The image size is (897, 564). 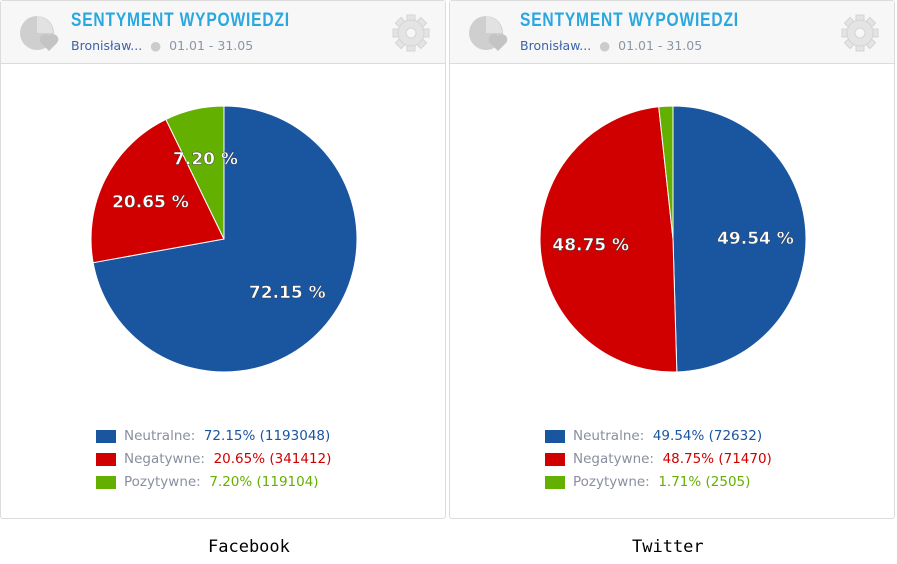 I want to click on legend-item-neutral: Neutralne: 49.54% (72632), so click(x=658, y=436).